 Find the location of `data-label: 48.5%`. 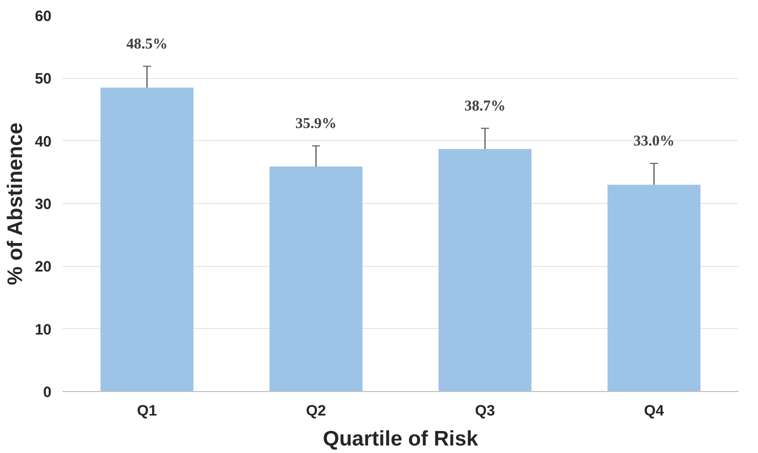

data-label: 48.5% is located at coordinates (147, 44).